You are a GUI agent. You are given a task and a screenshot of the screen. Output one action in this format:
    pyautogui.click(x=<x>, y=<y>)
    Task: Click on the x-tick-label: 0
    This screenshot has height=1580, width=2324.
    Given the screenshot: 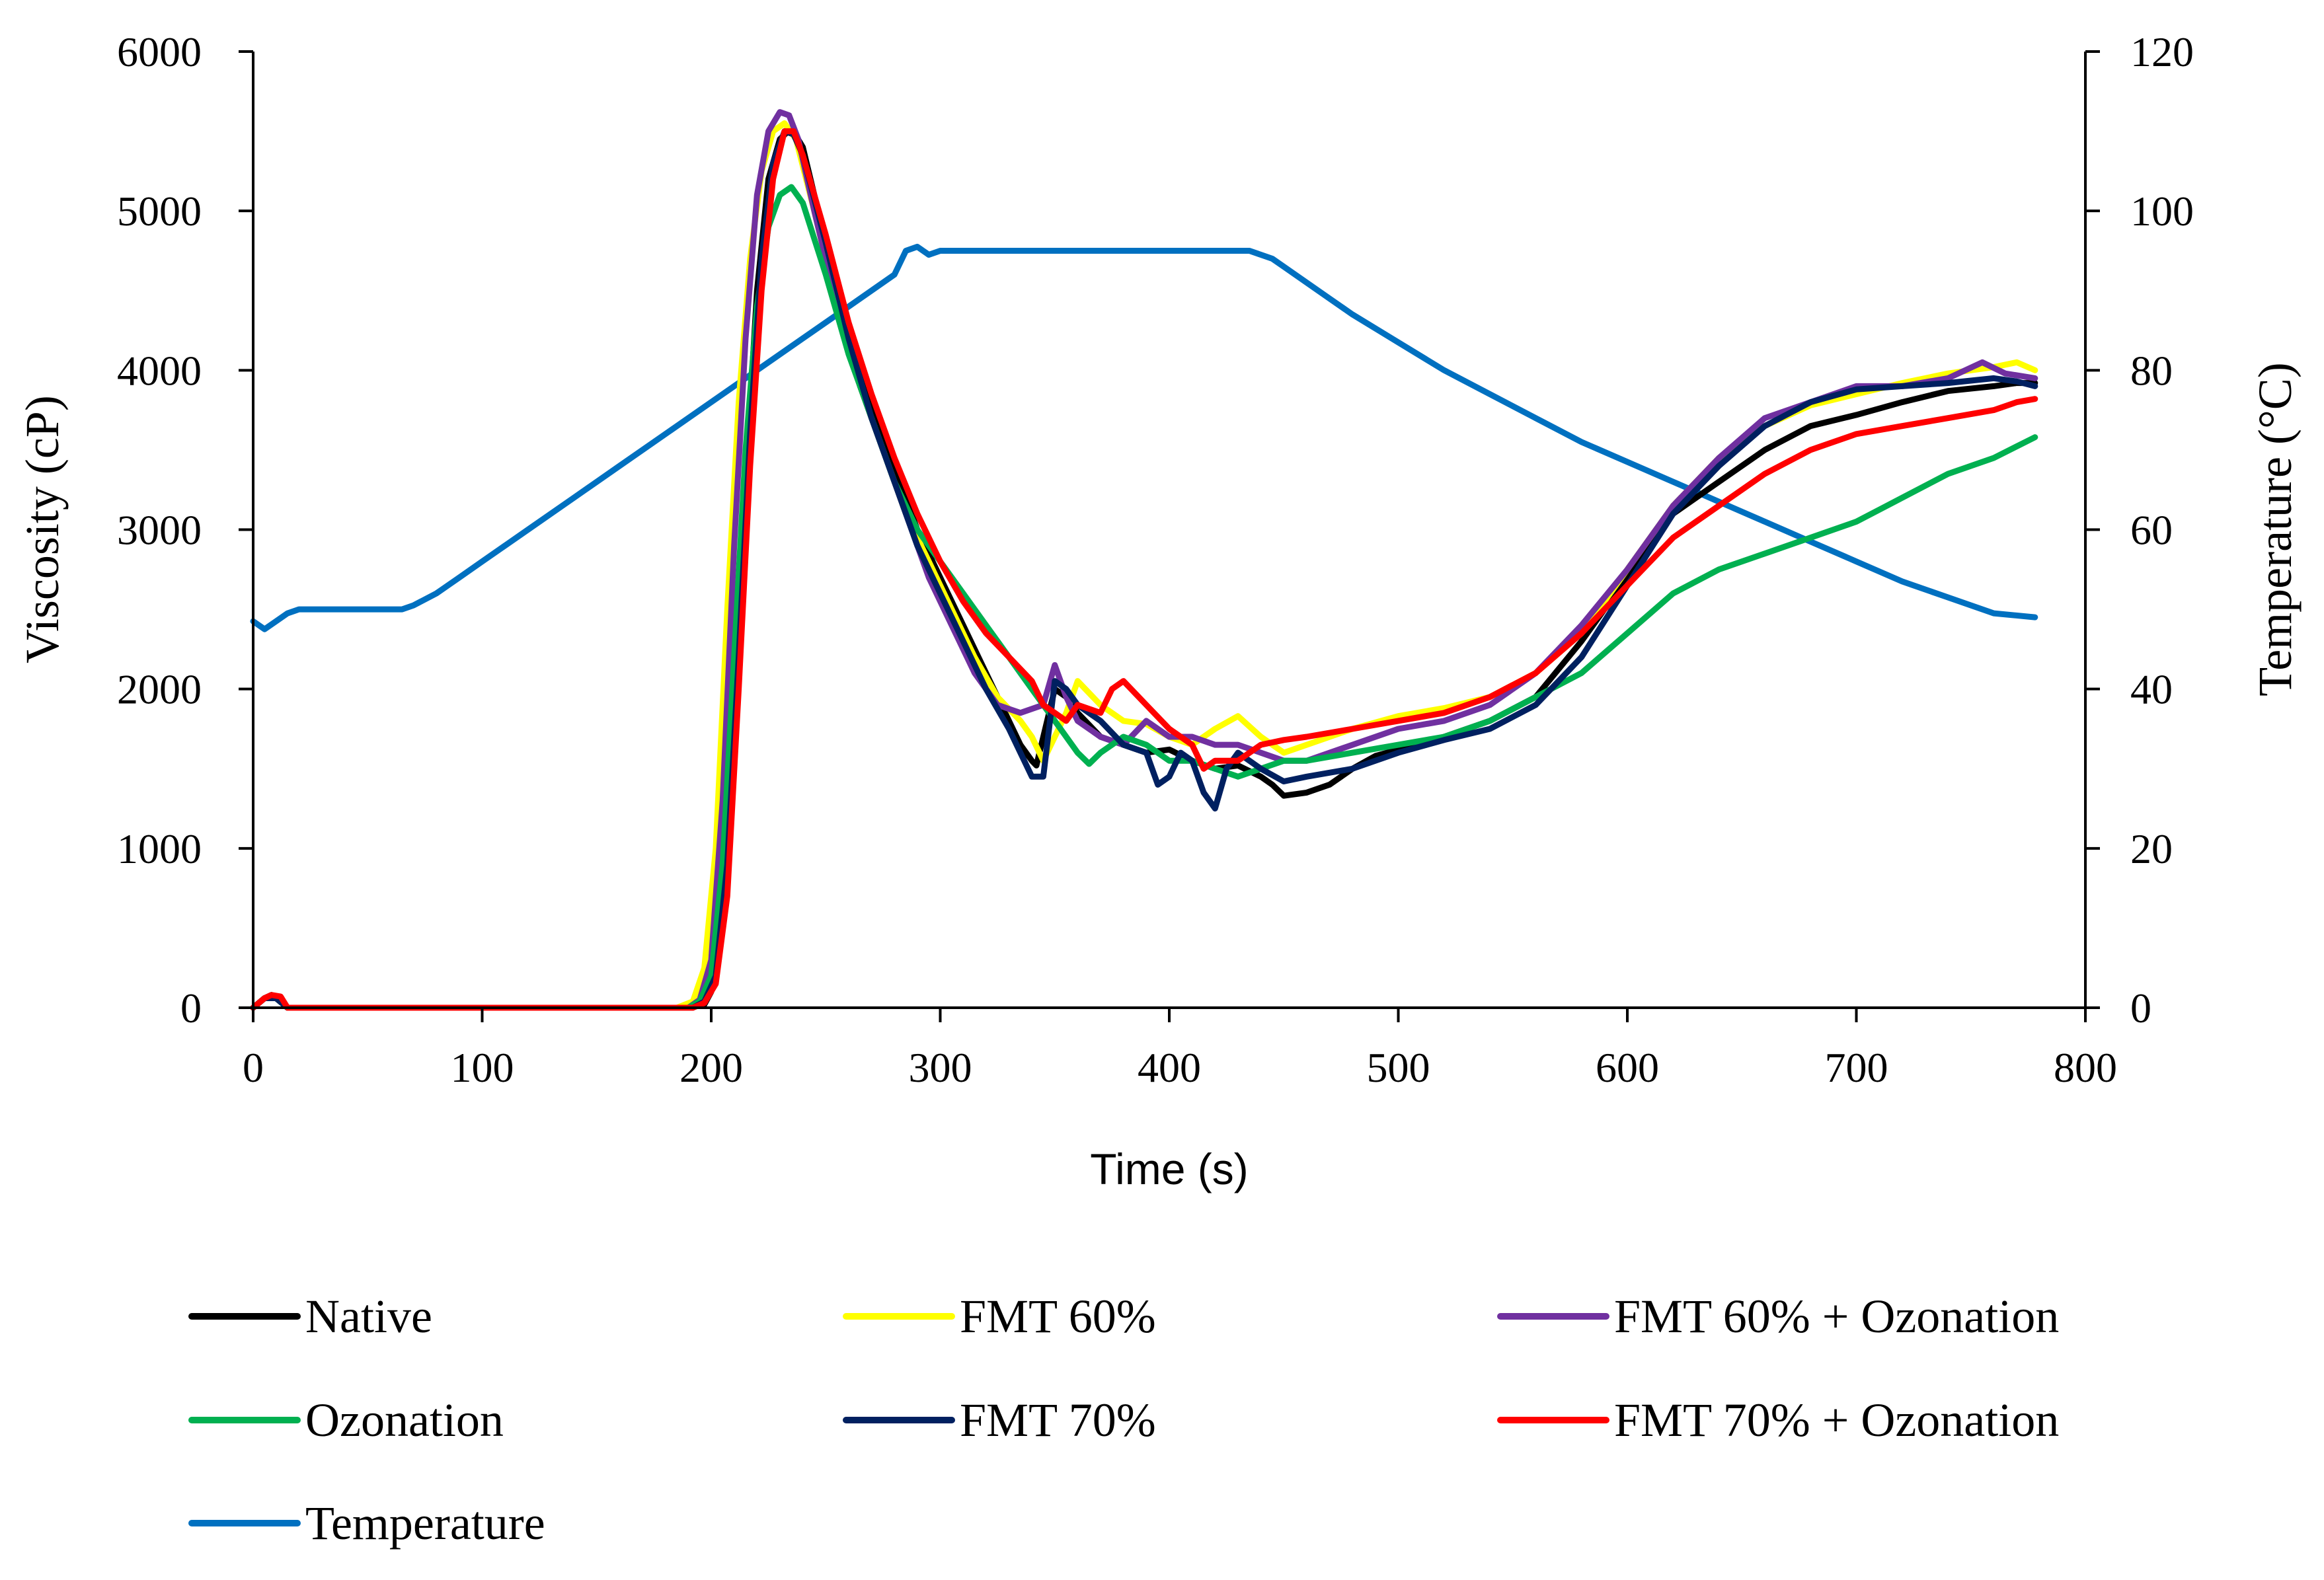 What is the action you would take?
    pyautogui.click(x=253, y=1067)
    